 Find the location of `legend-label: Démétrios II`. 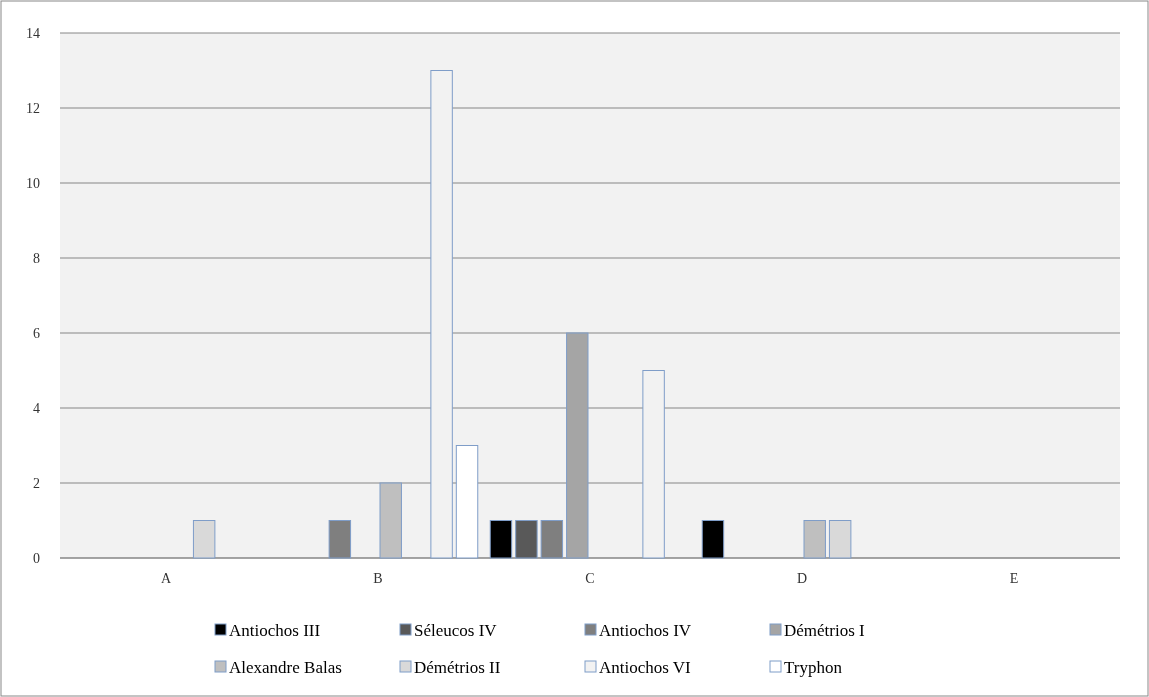

legend-label: Démétrios II is located at coordinates (457, 667).